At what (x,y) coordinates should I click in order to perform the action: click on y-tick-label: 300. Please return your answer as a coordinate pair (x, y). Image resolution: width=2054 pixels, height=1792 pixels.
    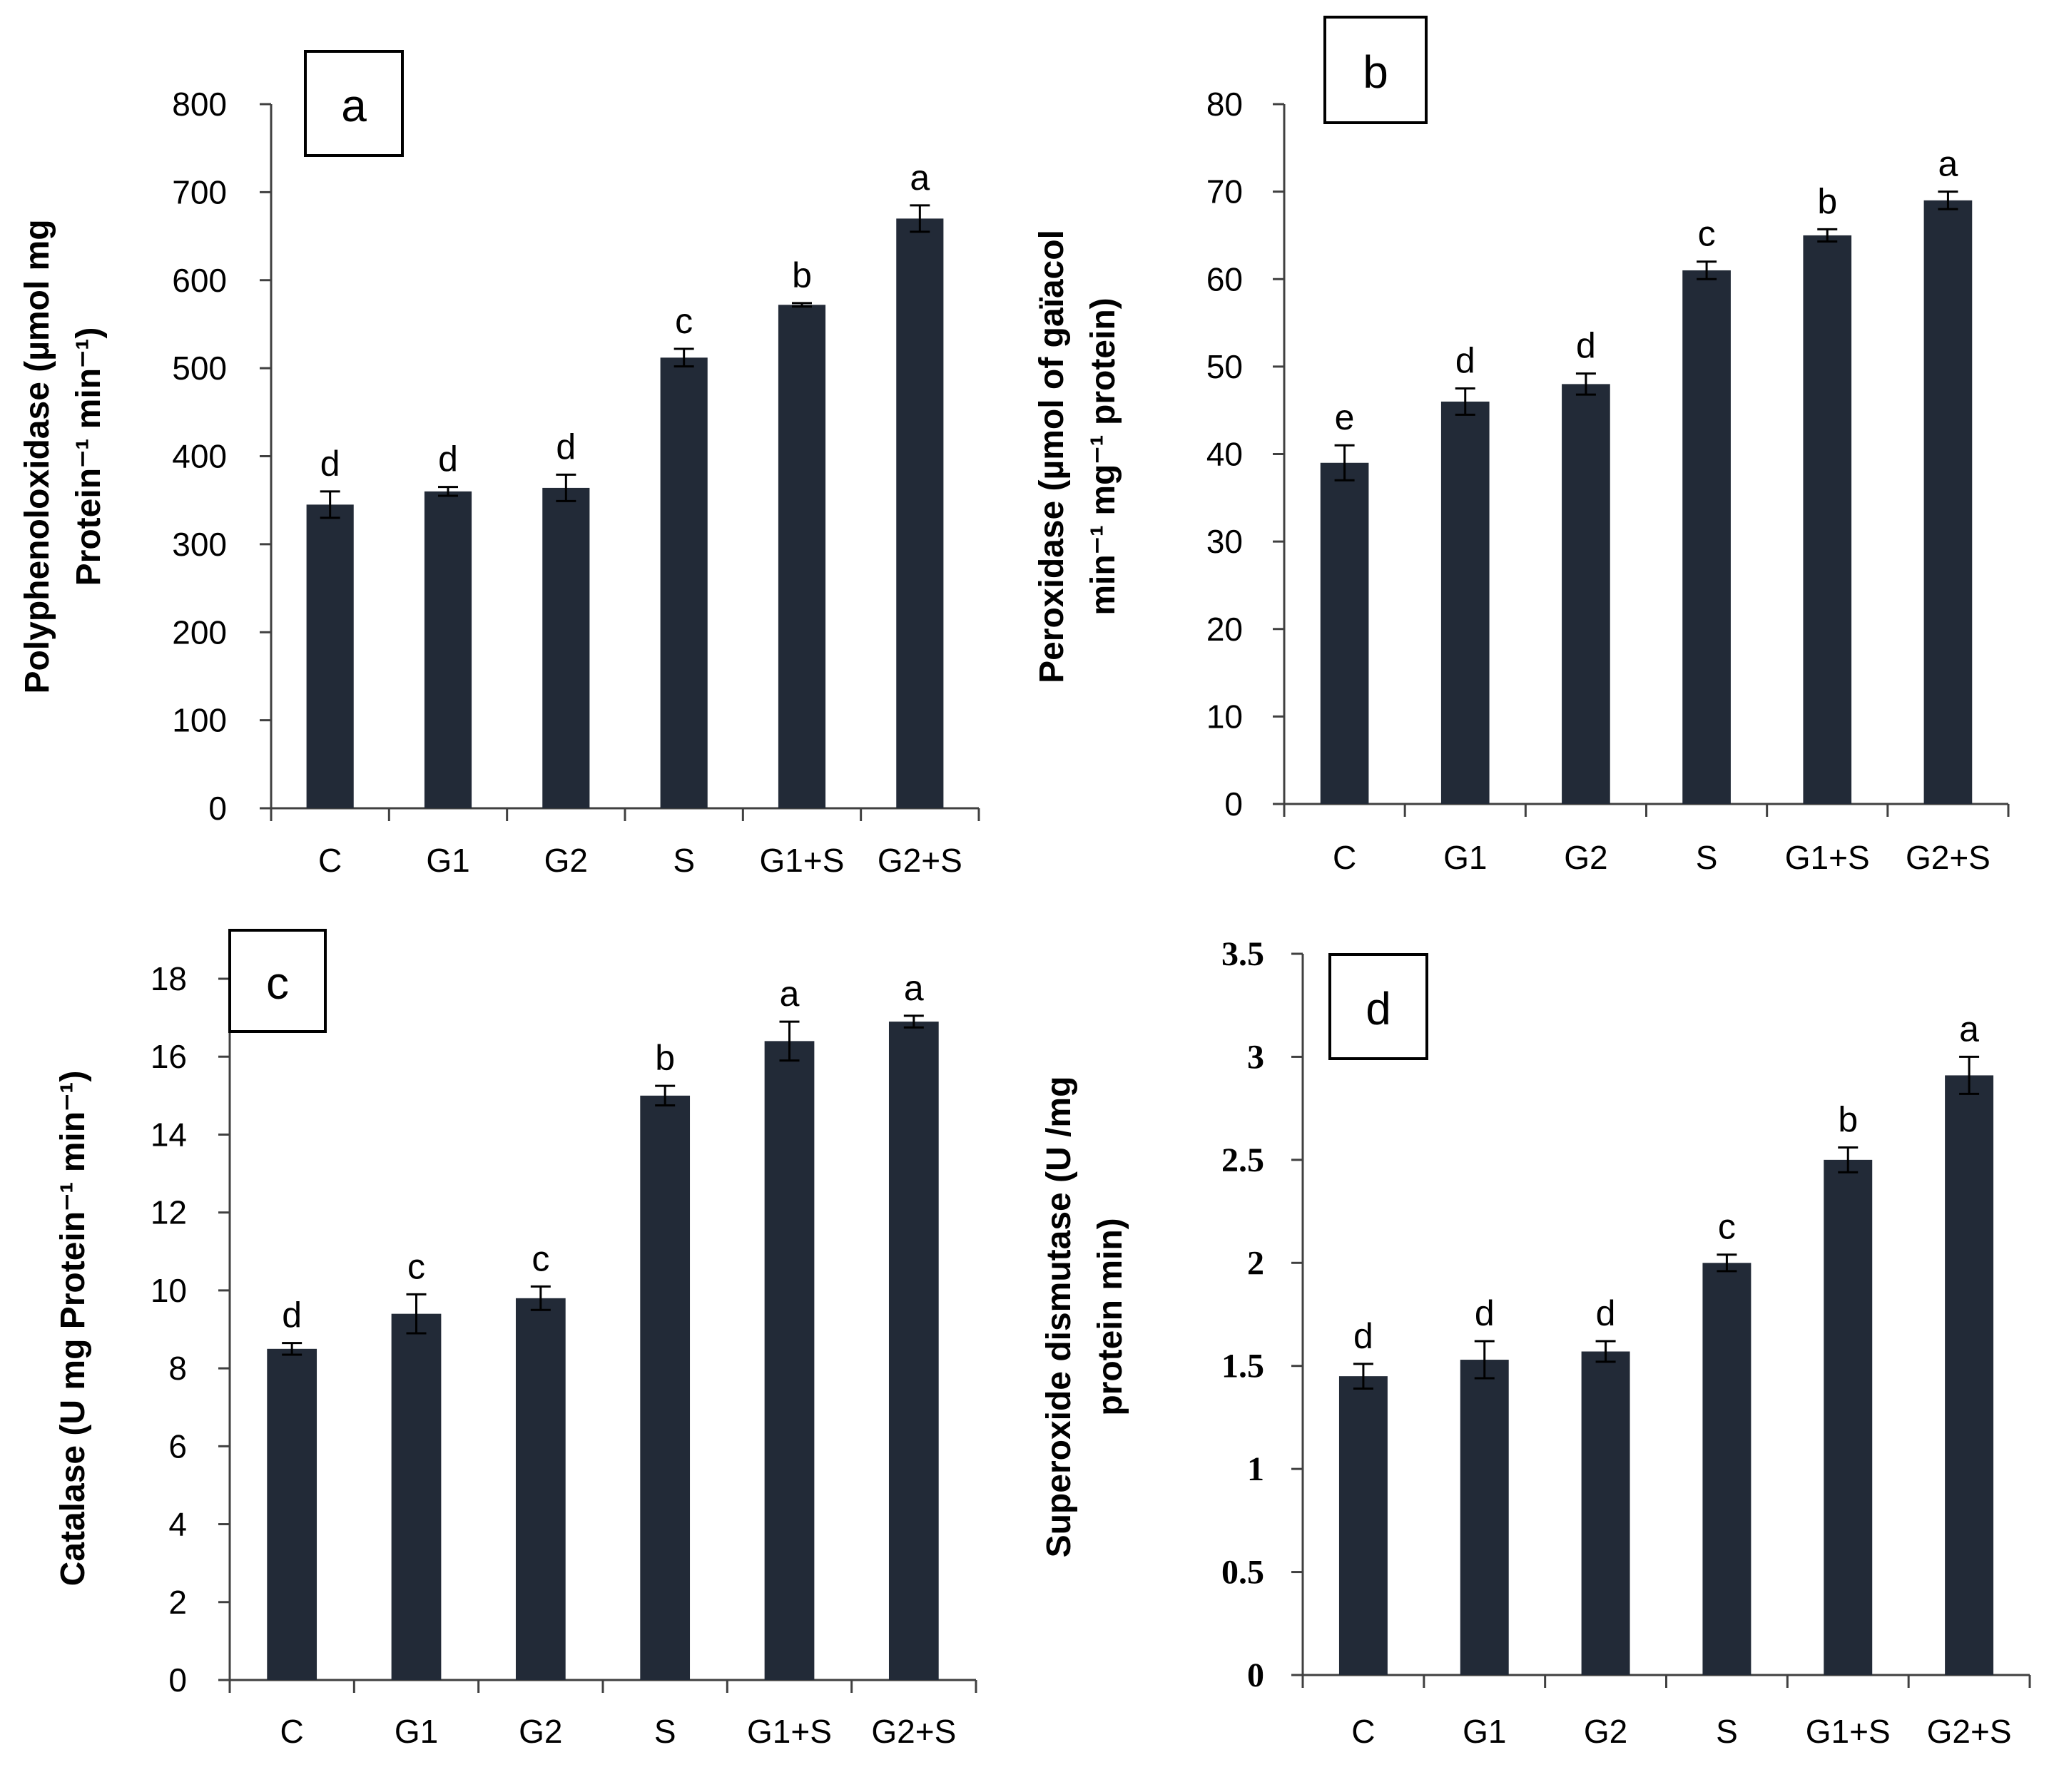
    Looking at the image, I should click on (200, 544).